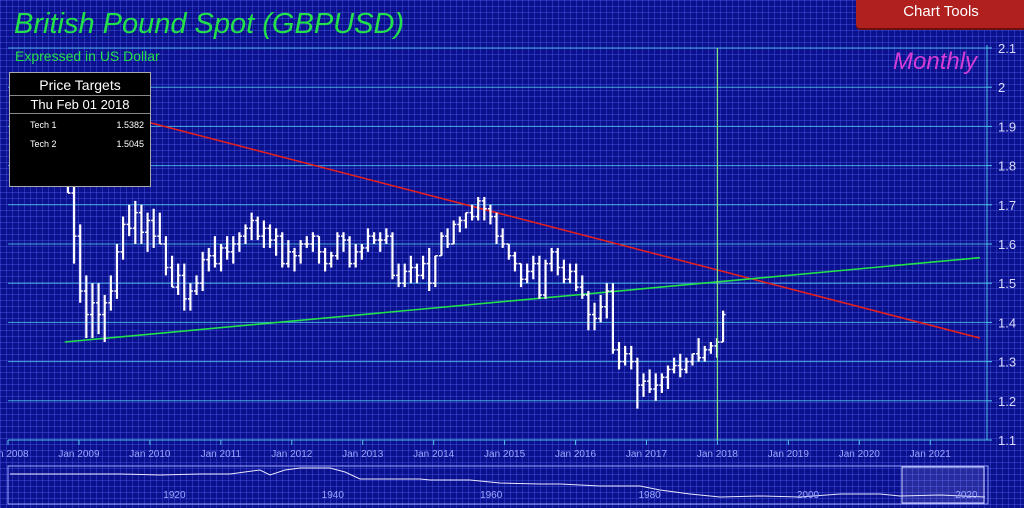 The image size is (1024, 508). I want to click on overview-tick-label: 2020, so click(966, 495).